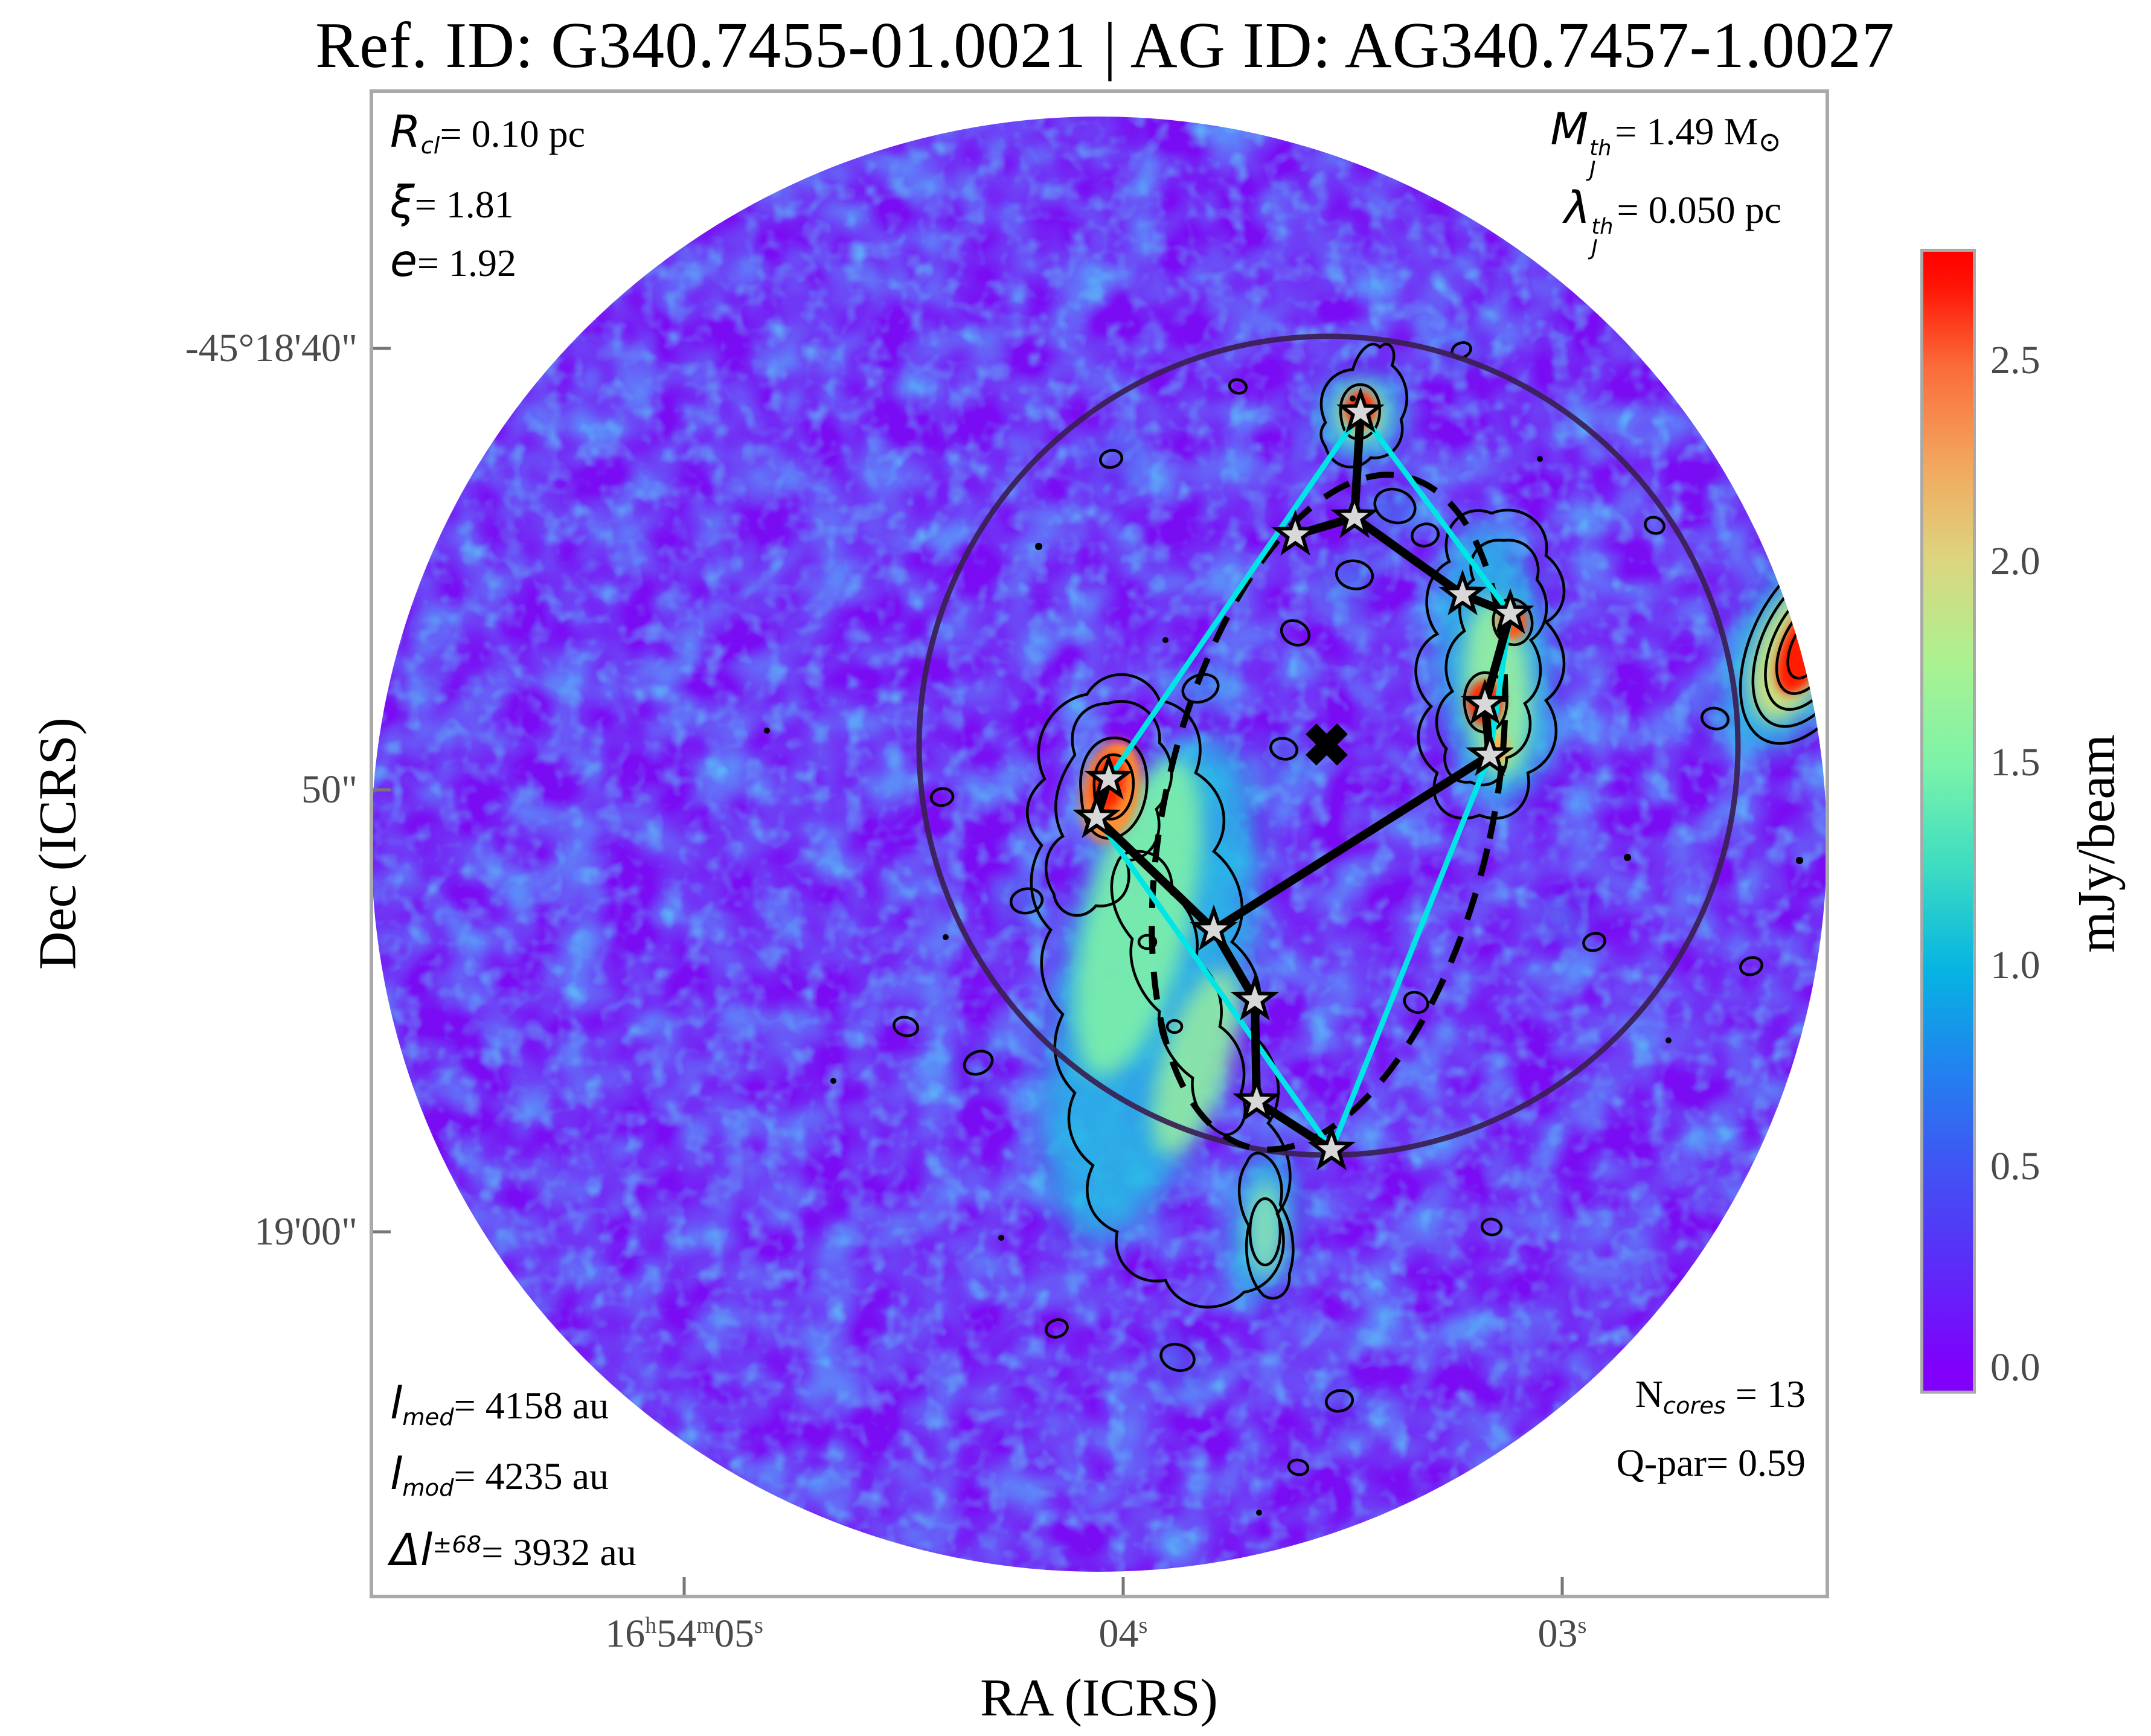 The image size is (2151, 1736). I want to click on contour-left-filament-outer, so click(1159, 990).